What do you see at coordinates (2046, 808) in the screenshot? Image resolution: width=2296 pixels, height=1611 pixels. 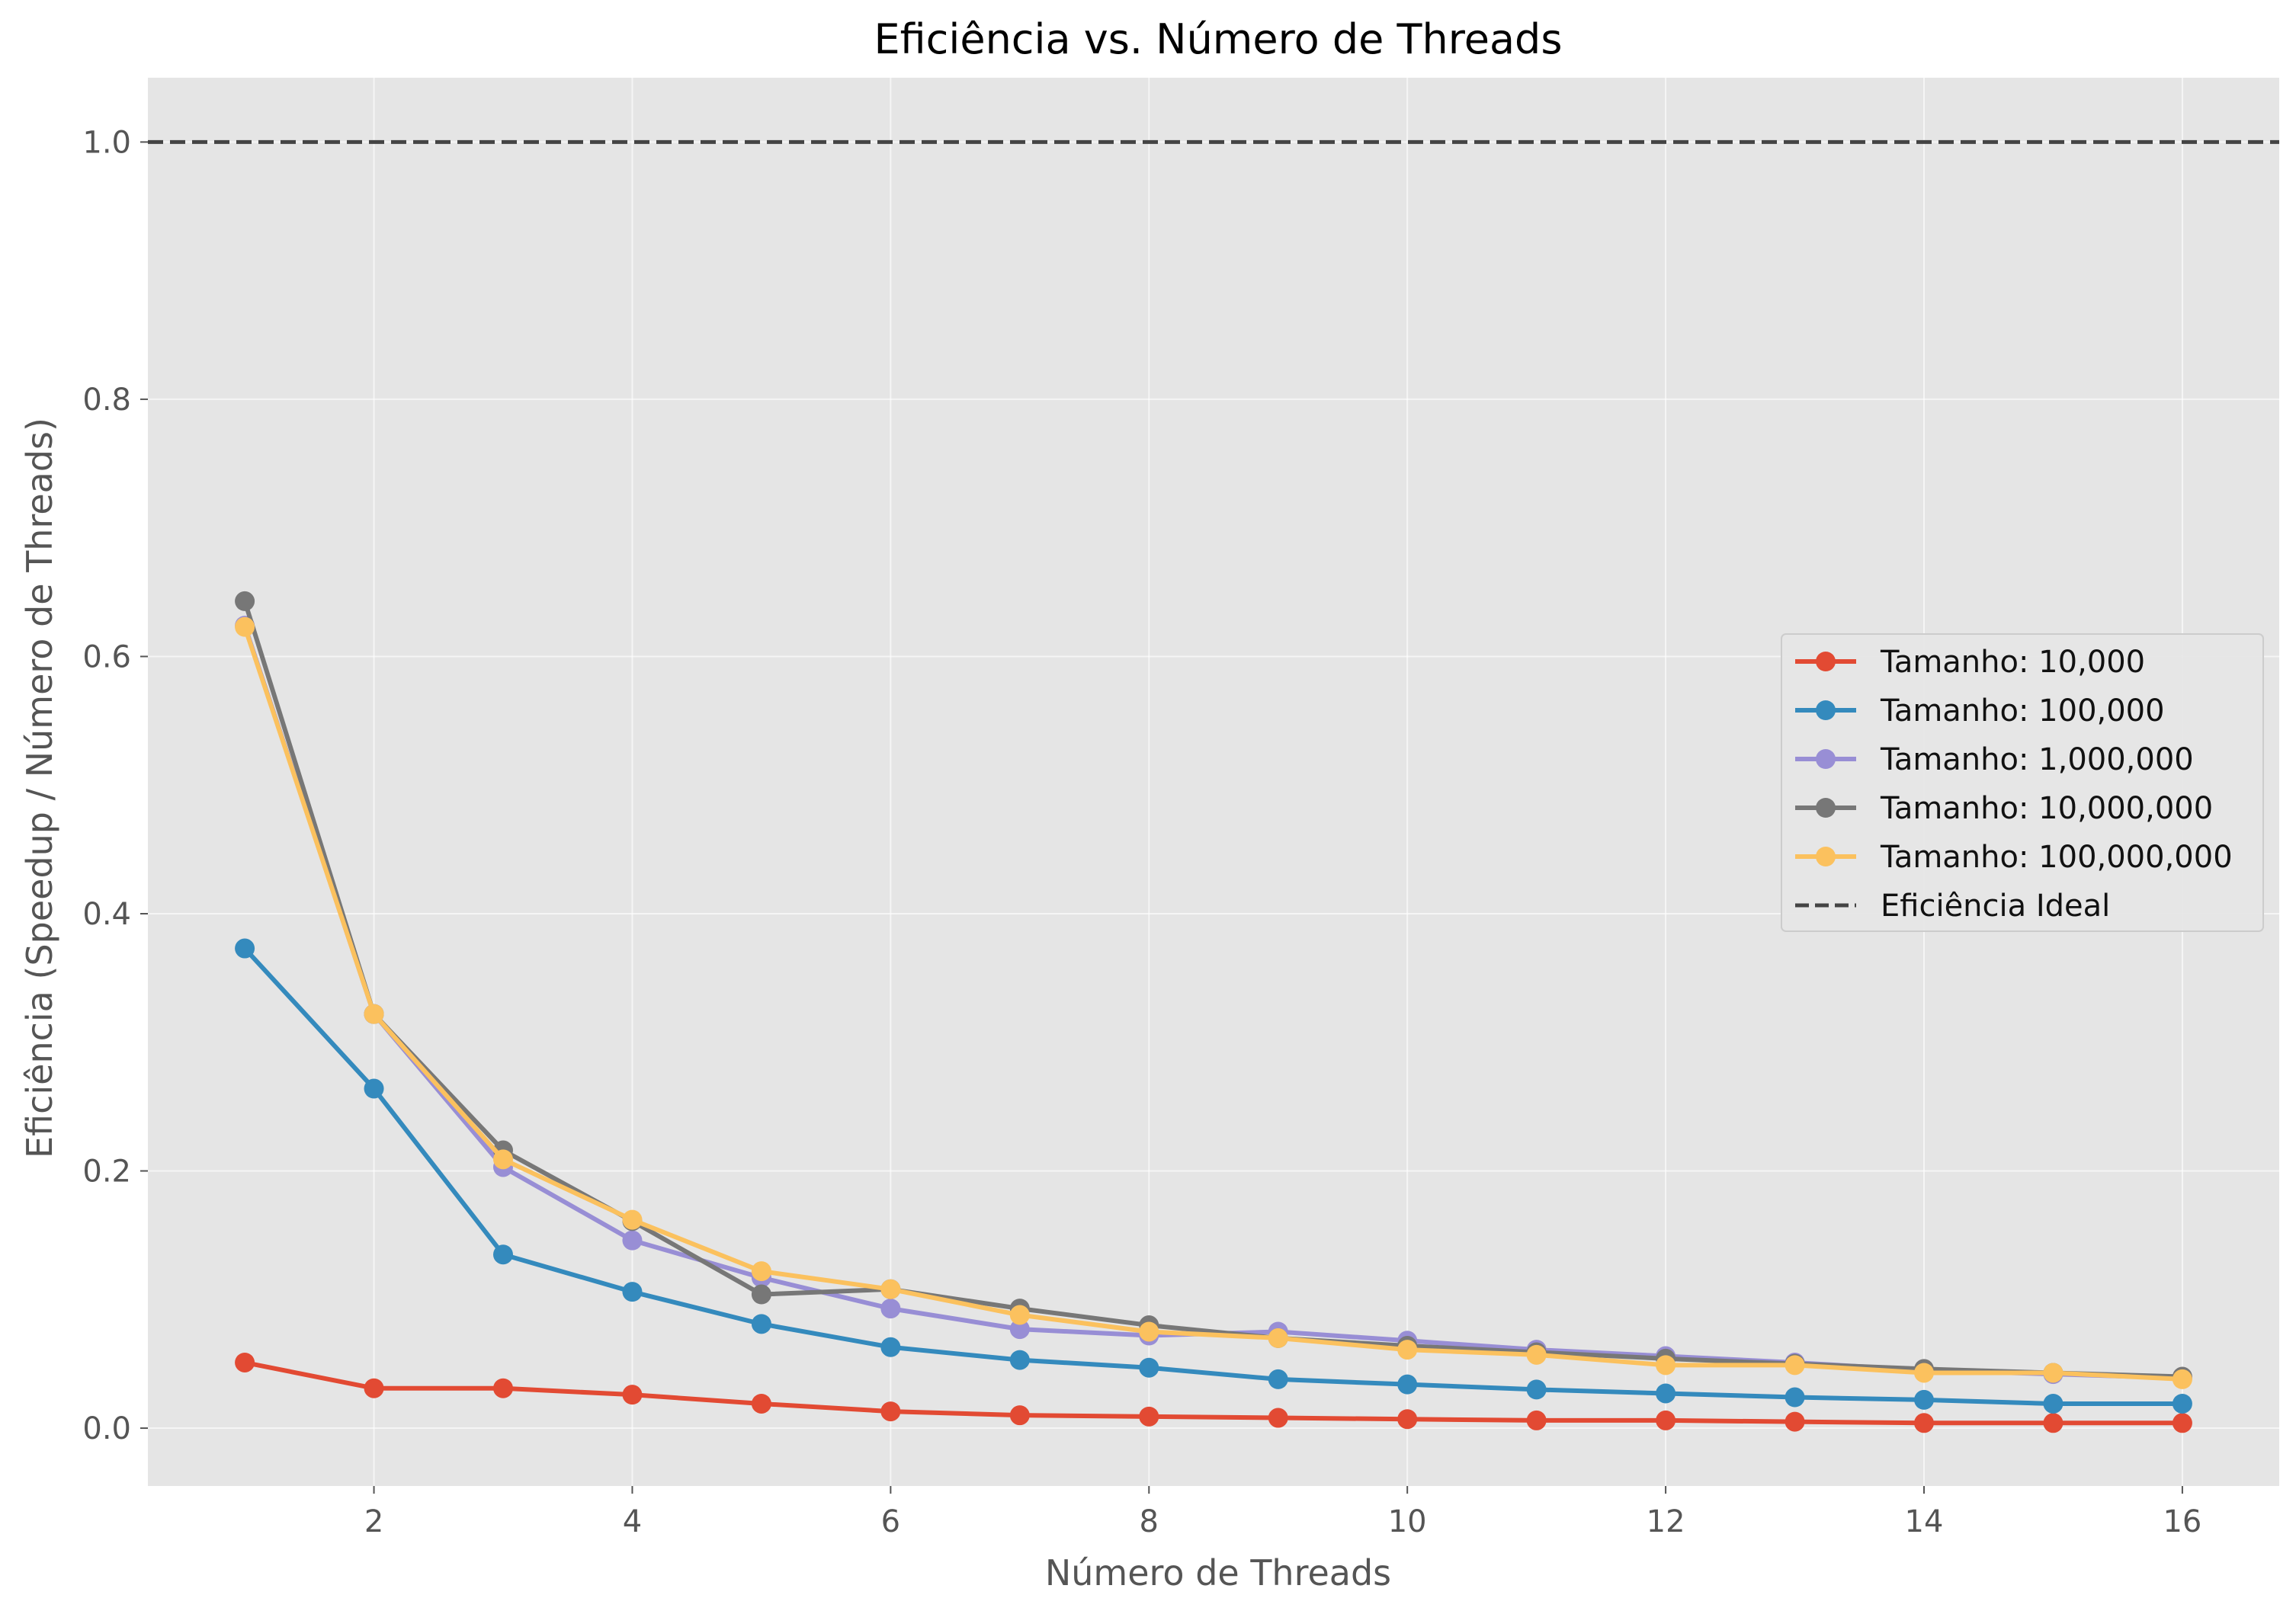 I see `legend-label: Tamanho: 10,000,000` at bounding box center [2046, 808].